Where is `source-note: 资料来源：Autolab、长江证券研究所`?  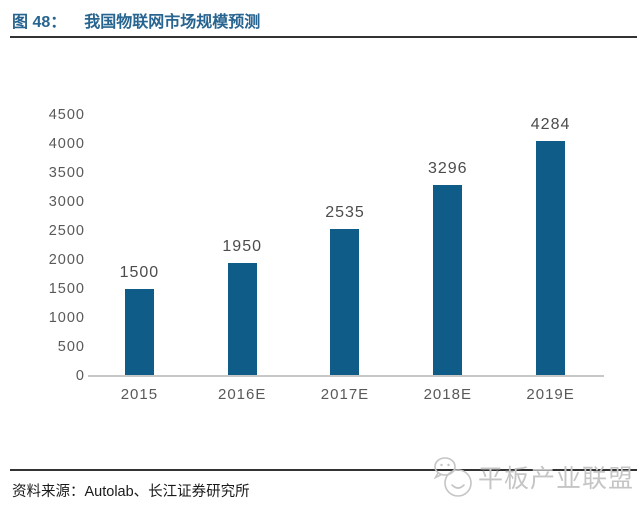
source-note: 资料来源：Autolab、长江证券研究所 is located at coordinates (131, 492).